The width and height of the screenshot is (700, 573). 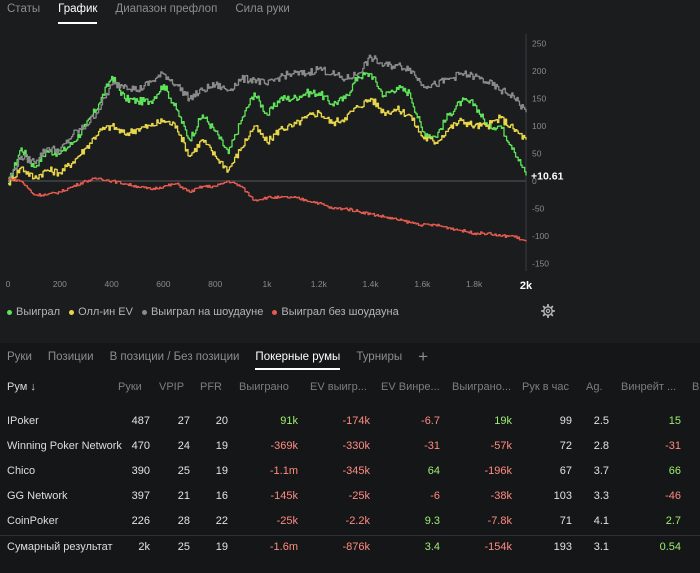 I want to click on tab-stats: Статы, so click(x=24, y=9).